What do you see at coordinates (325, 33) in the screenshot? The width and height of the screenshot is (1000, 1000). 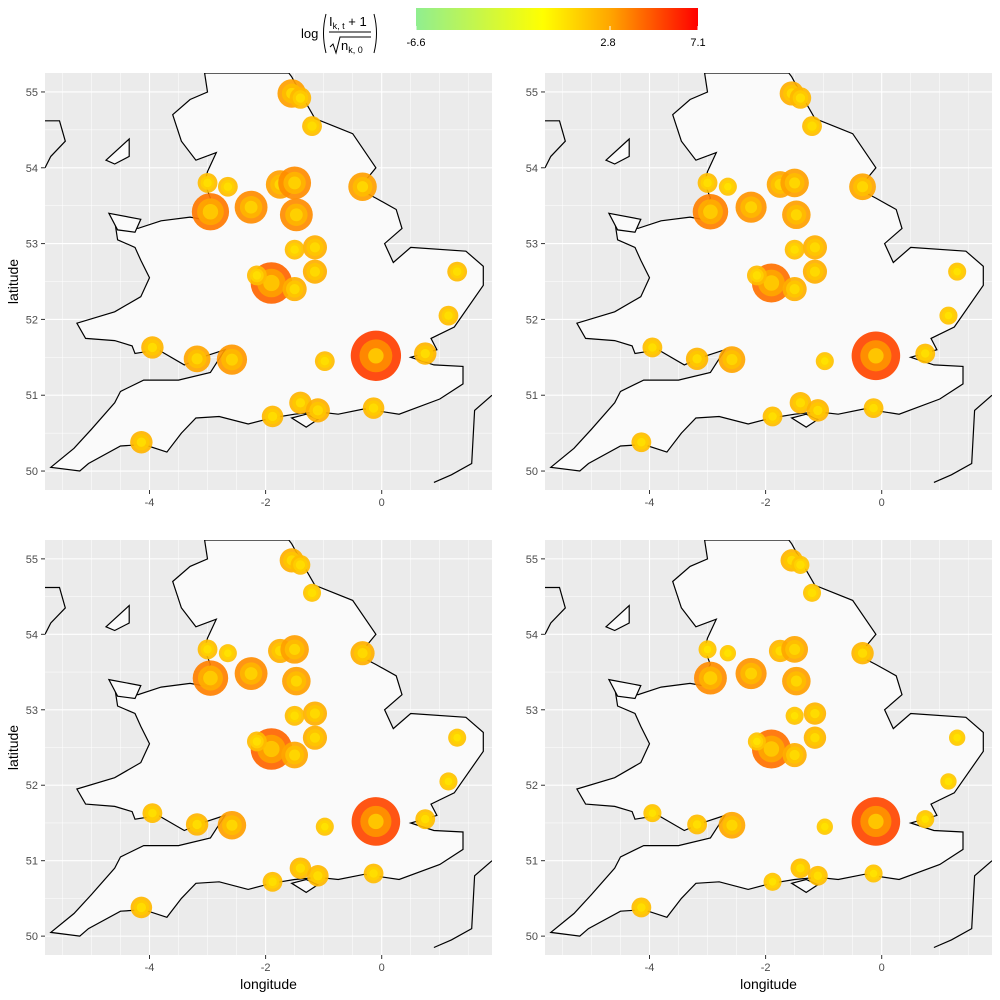 I see `formula-left-paren` at bounding box center [325, 33].